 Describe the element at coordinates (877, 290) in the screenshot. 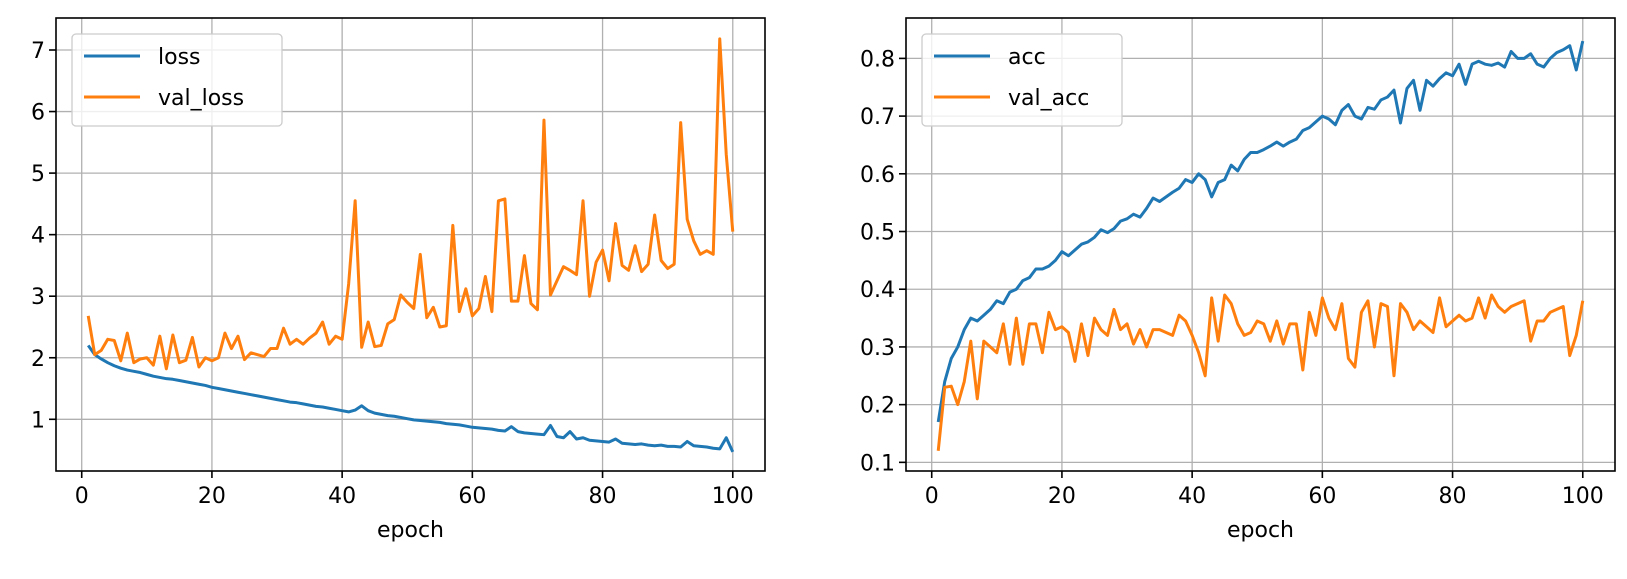

I see `y-tick-label: 0.4` at that location.